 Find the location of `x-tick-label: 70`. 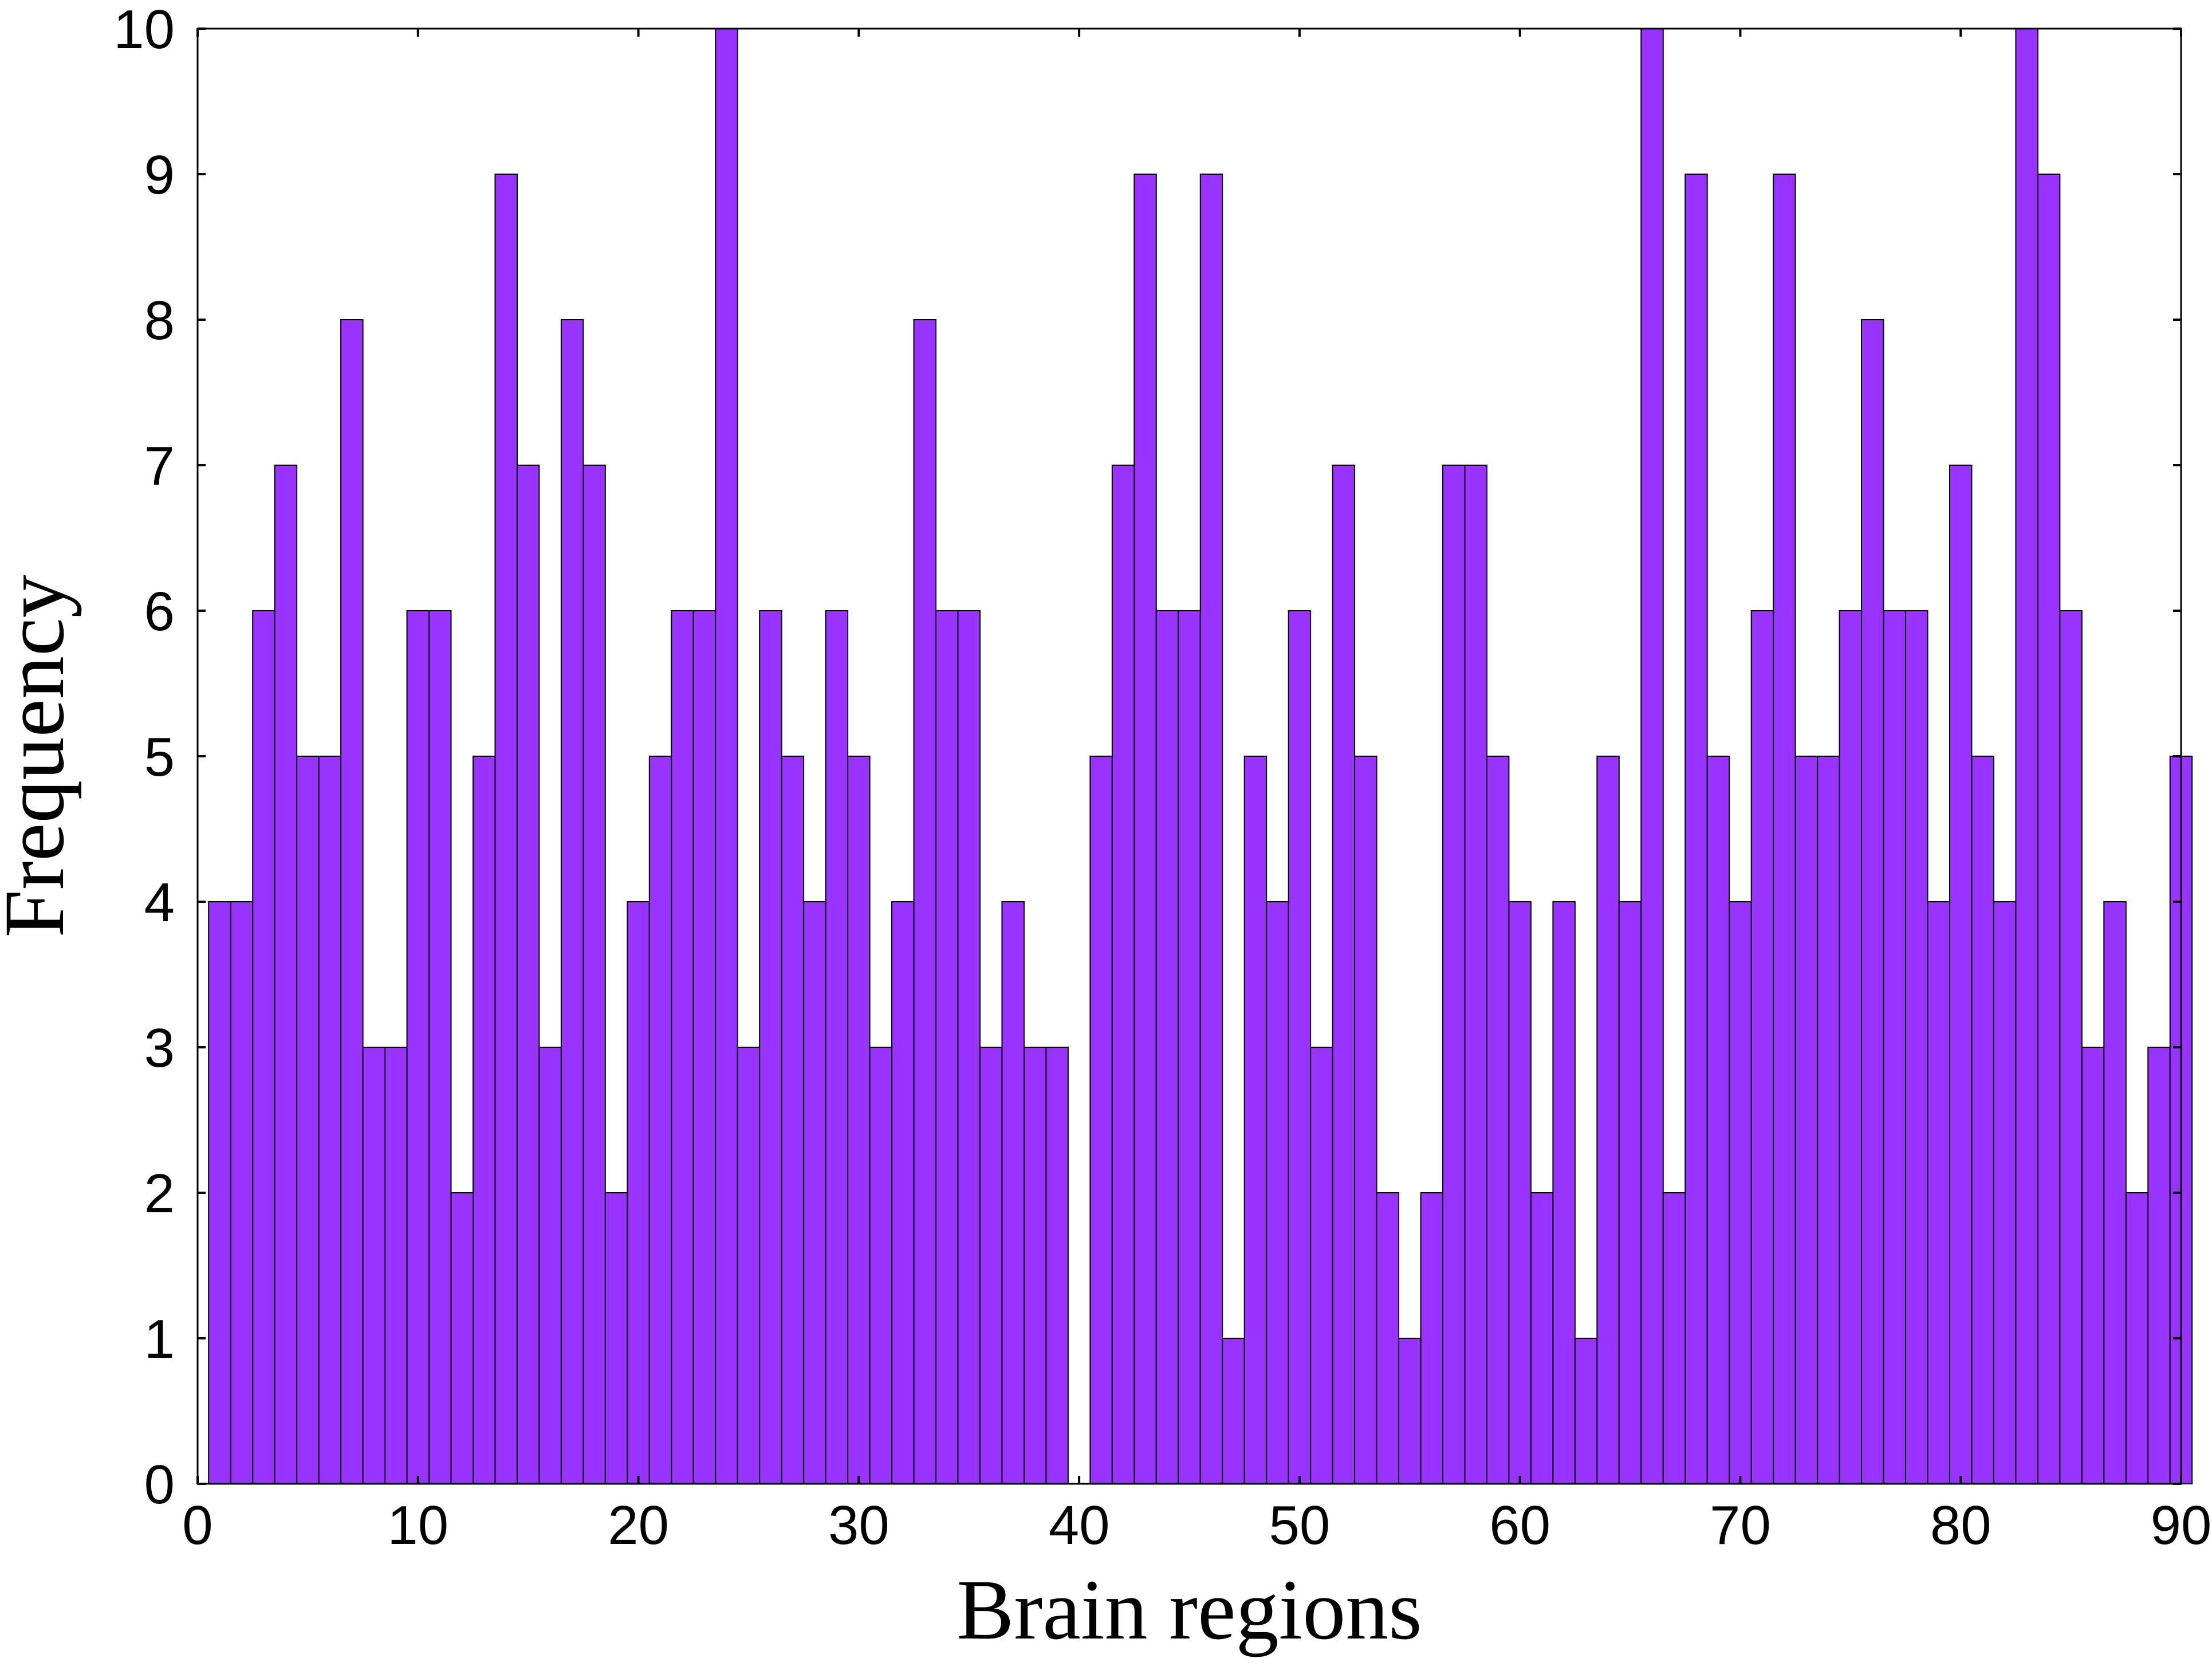

x-tick-label: 70 is located at coordinates (1740, 1525).